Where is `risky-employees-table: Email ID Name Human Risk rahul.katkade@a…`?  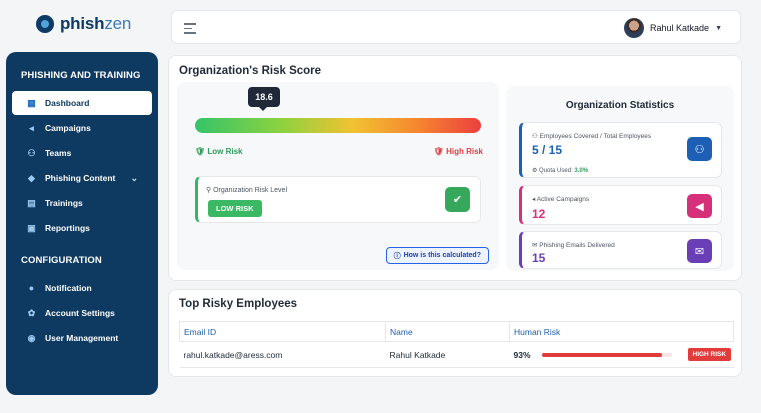
risky-employees-table: Email ID Name Human Risk rahul.katkade@a… is located at coordinates (456, 344).